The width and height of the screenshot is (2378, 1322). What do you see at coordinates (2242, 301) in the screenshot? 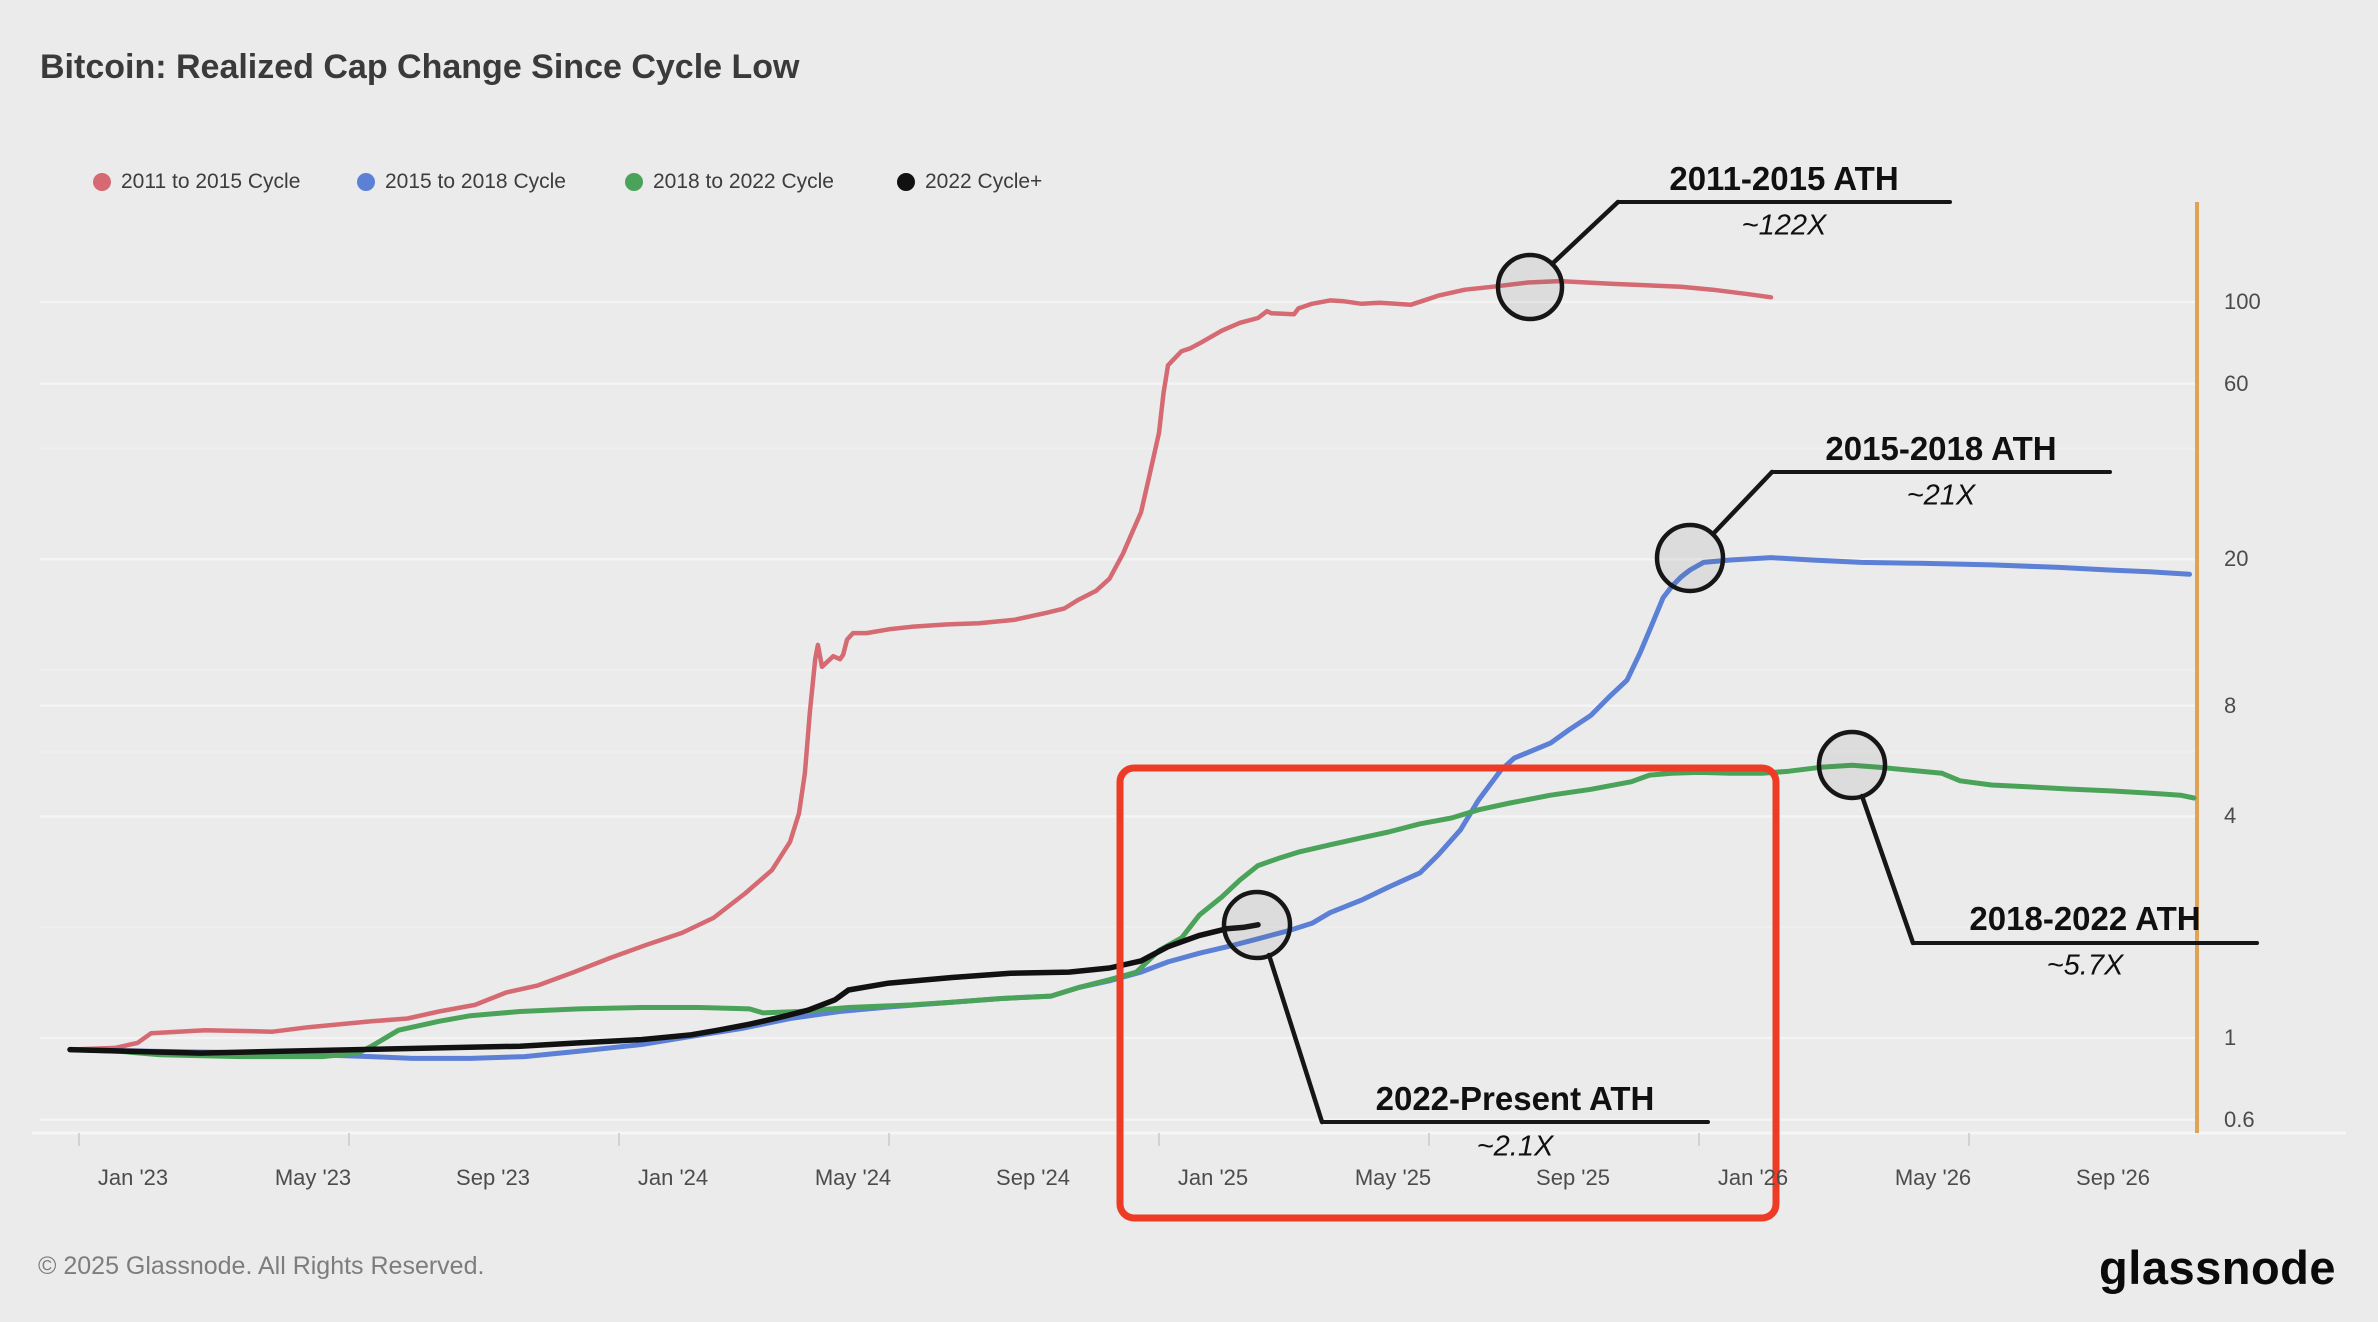
I see `y-tick-label: 100` at bounding box center [2242, 301].